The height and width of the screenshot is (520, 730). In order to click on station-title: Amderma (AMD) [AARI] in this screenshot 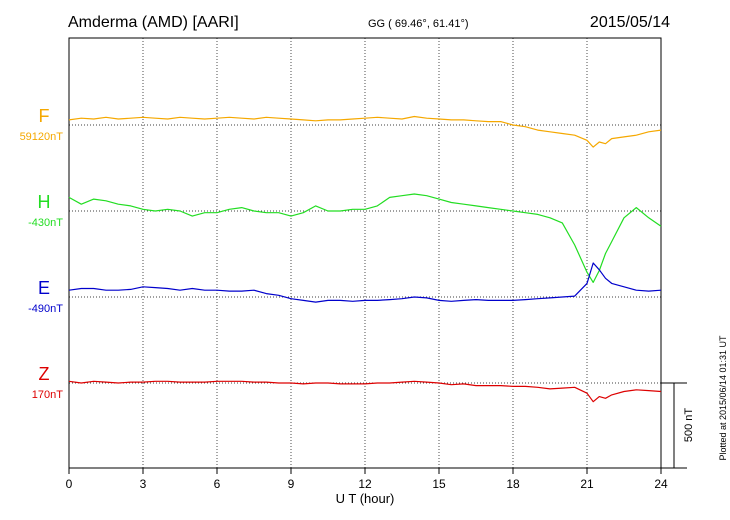, I will do `click(153, 22)`.